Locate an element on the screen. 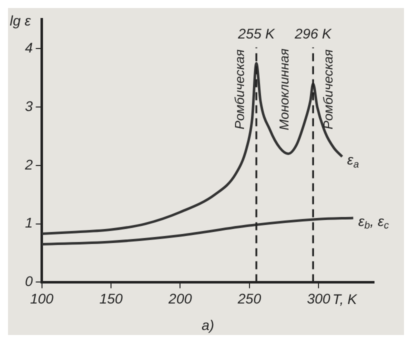 Image resolution: width=412 pixels, height=343 pixels. x-tick-label: 250 is located at coordinates (249, 298).